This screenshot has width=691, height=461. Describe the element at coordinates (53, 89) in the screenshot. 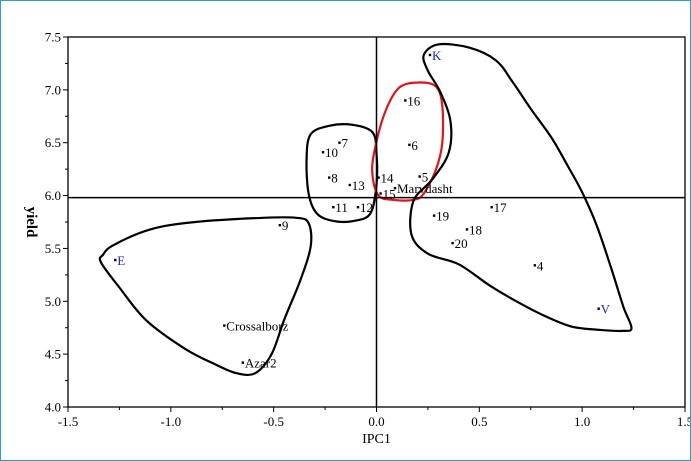

I see `y-tick-label: 7.0` at that location.